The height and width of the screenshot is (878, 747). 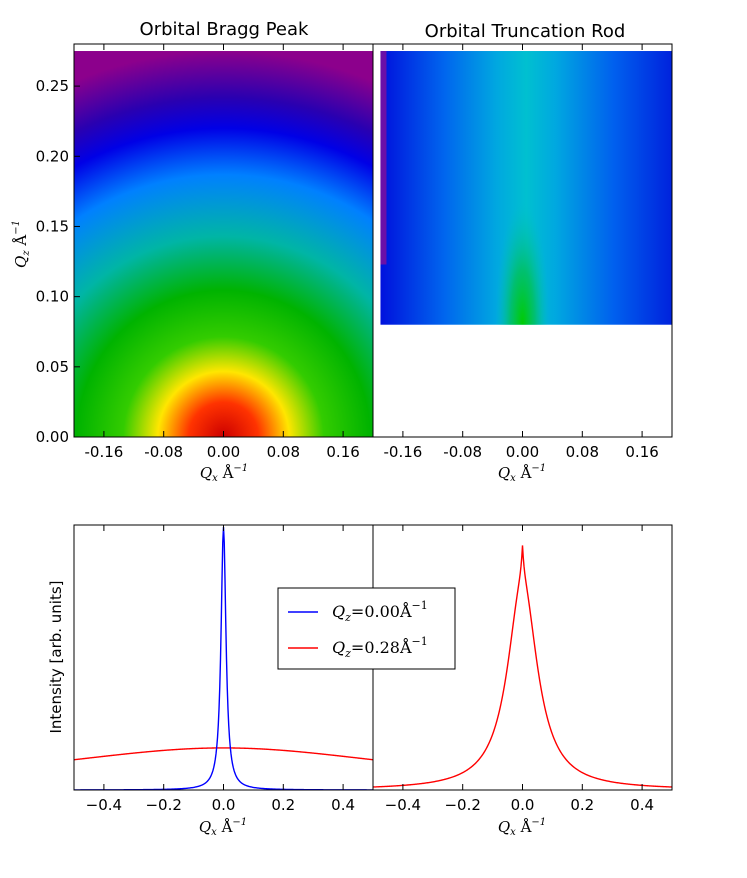 I want to click on rod-profile-curve, so click(x=522, y=666).